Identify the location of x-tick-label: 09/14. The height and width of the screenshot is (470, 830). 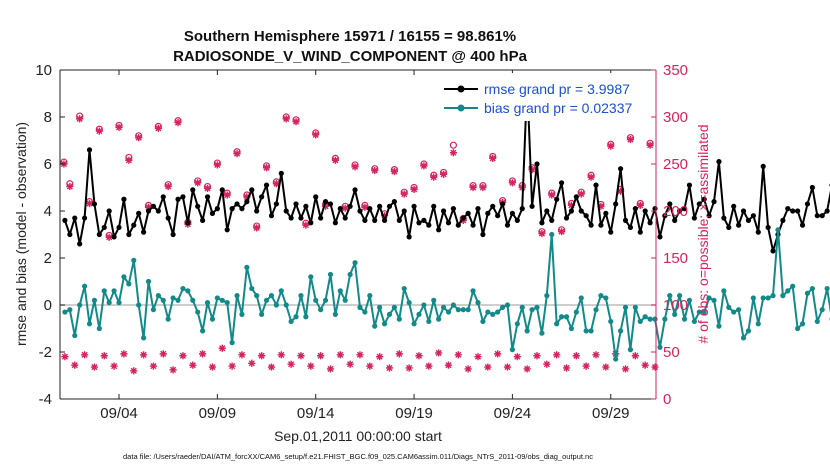
(316, 413).